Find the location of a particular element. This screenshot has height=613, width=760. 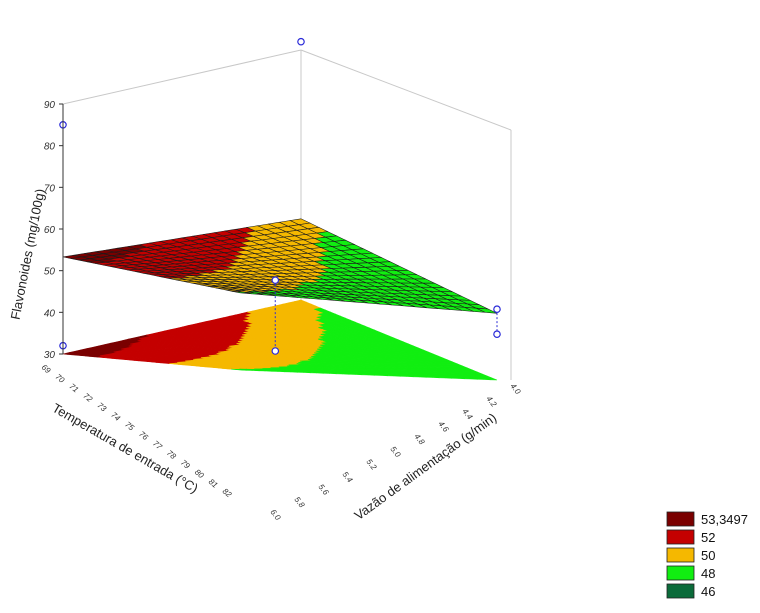

legend-label: 50 is located at coordinates (708, 555).